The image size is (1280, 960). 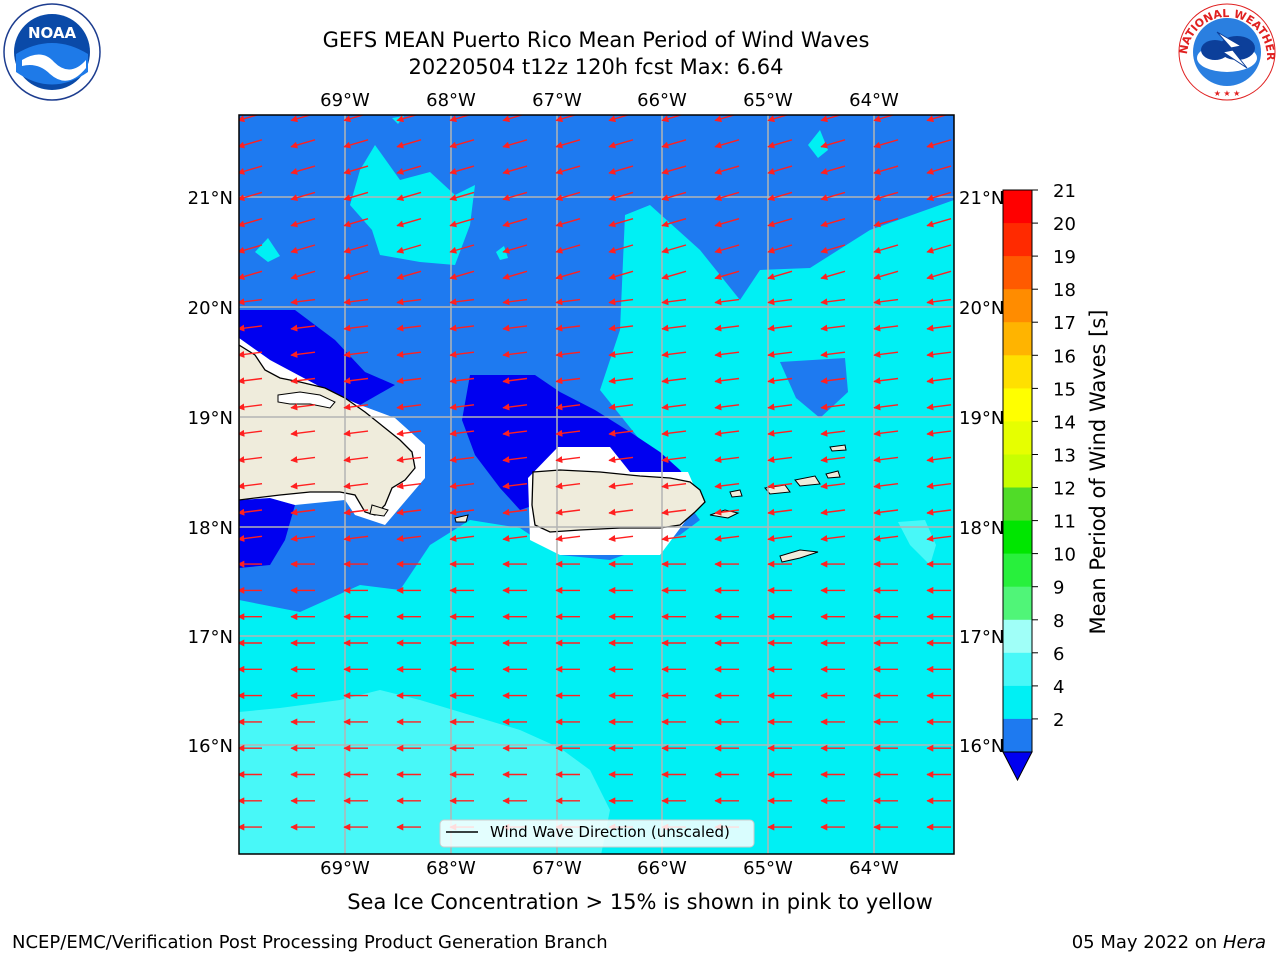 What do you see at coordinates (981, 198) in the screenshot?
I see `lat-label: 21°N` at bounding box center [981, 198].